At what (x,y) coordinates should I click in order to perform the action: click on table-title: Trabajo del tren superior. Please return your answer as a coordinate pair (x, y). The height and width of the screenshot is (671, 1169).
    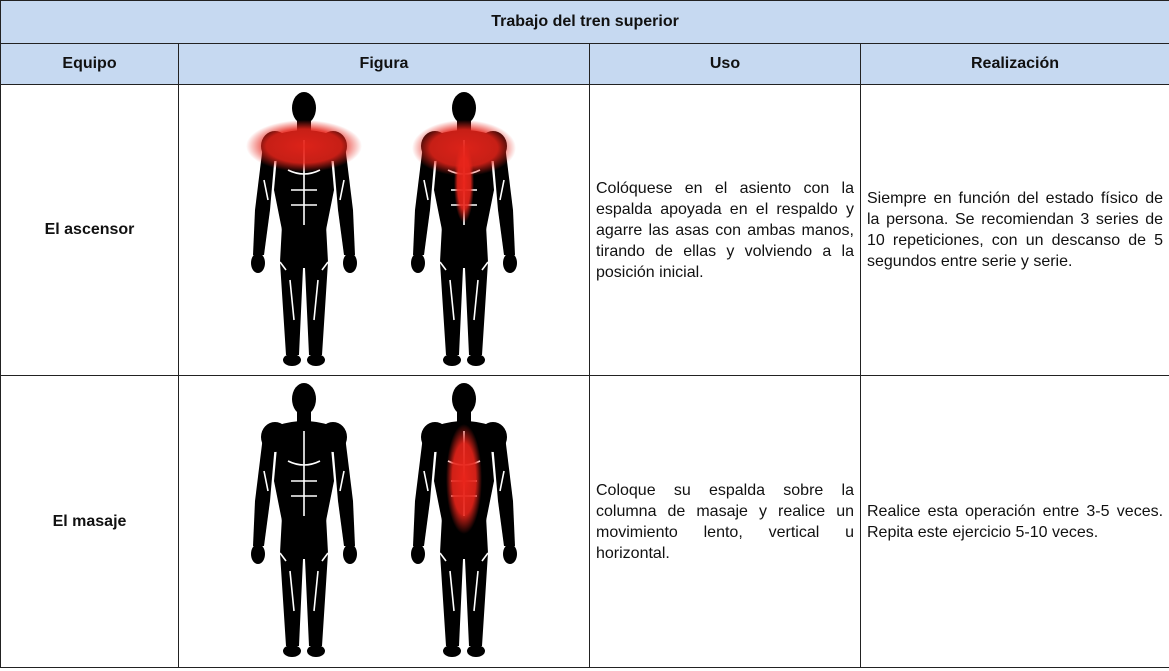
    Looking at the image, I should click on (584, 22).